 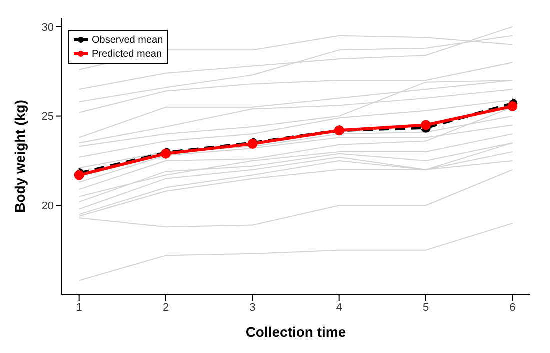 What do you see at coordinates (48, 206) in the screenshot?
I see `y-tick-label: 20` at bounding box center [48, 206].